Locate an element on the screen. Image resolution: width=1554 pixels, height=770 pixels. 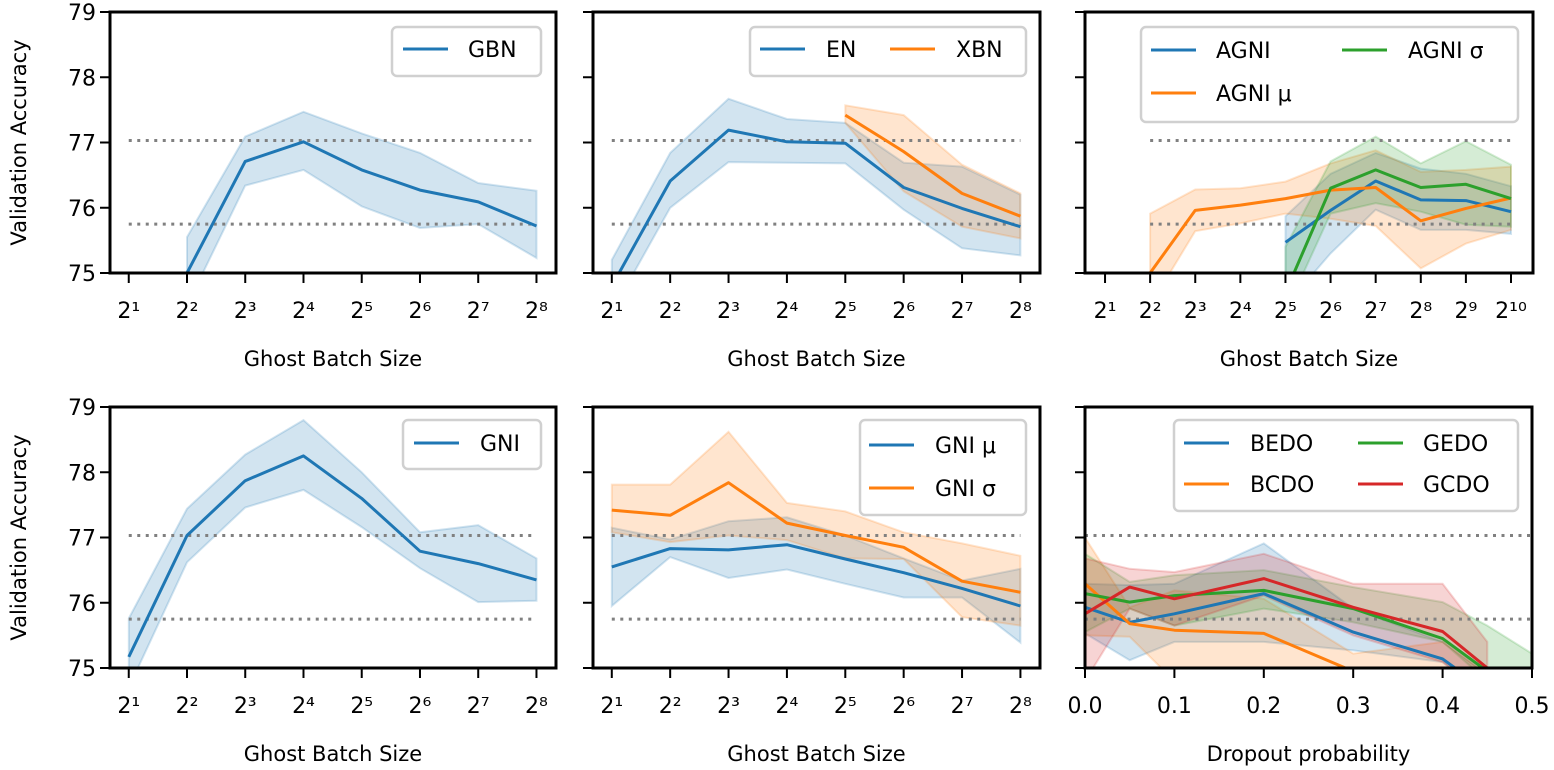
confidence-band-gedo is located at coordinates (1308, 610).